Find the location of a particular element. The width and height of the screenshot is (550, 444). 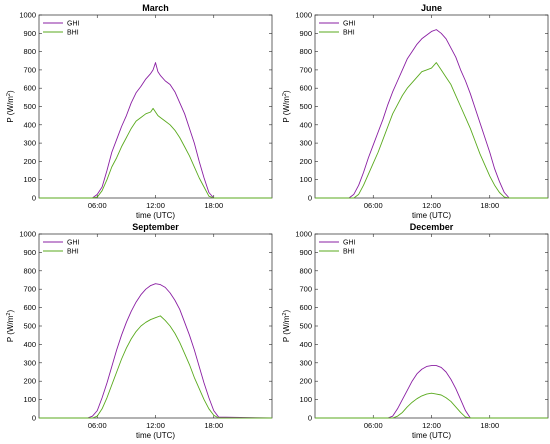

chart-title: December is located at coordinates (432, 227).